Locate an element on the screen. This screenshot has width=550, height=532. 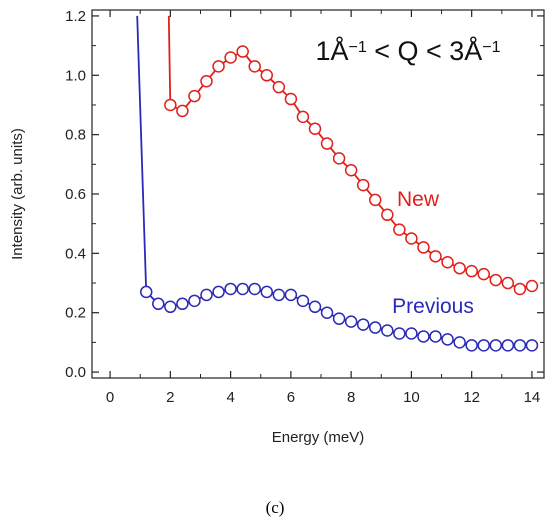
x-tick-label: 0 is located at coordinates (110, 397).